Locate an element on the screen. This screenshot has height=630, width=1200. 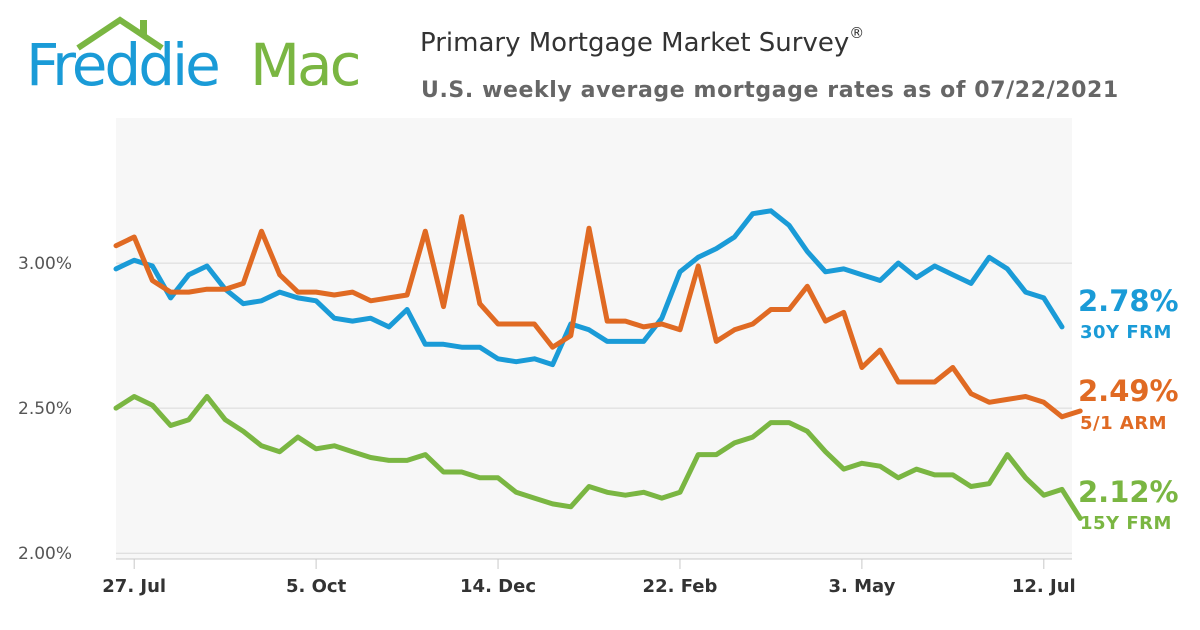
y-axis-labels: 2.00% 2.50% 3.00% is located at coordinates (45, 409).